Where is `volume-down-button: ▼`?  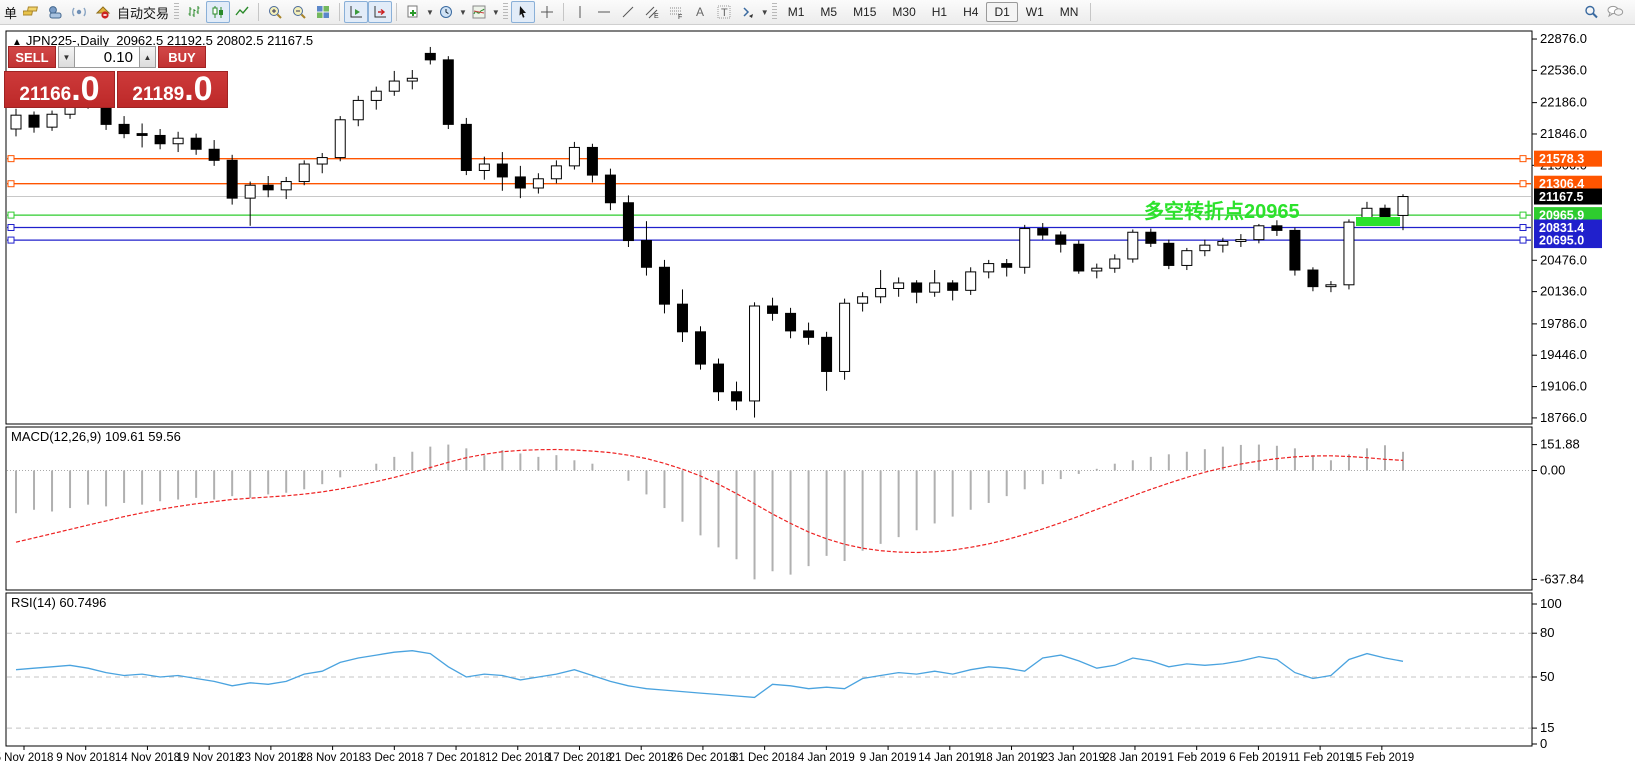 volume-down-button: ▼ is located at coordinates (66, 57).